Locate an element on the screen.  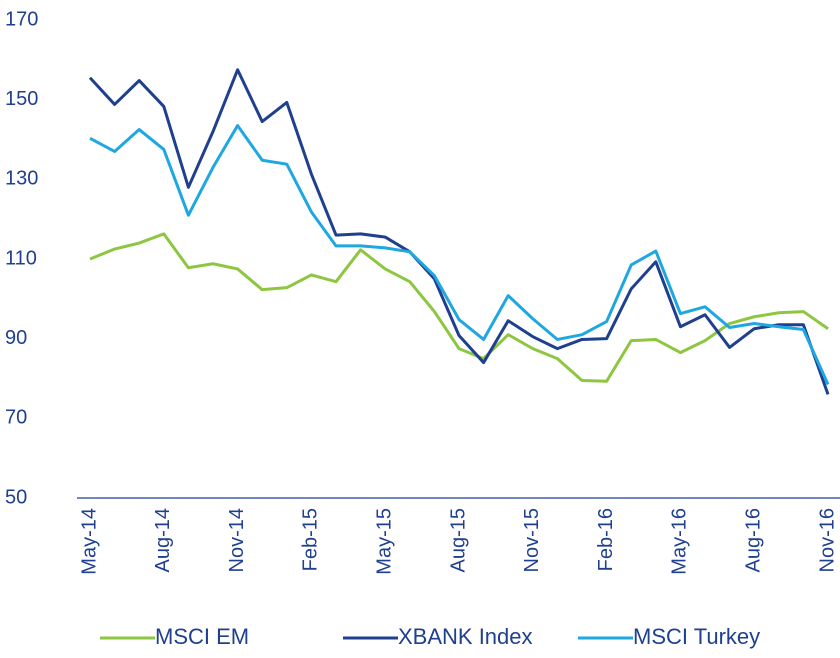
x-tick-label: May-14 is located at coordinates (89, 541).